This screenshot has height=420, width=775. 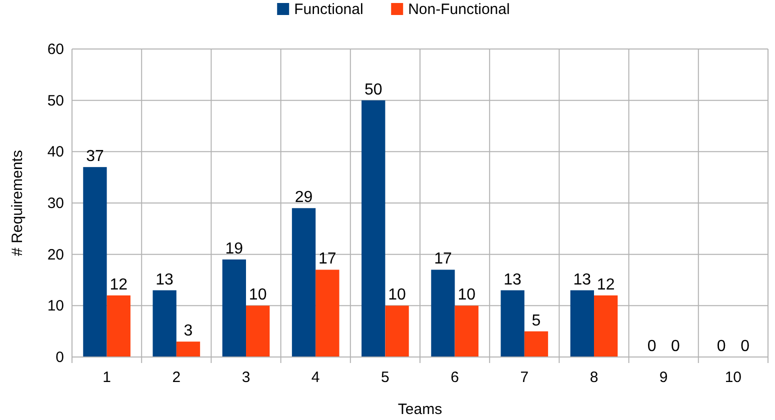 I want to click on y-axis-title: # Requirements, so click(x=17, y=203).